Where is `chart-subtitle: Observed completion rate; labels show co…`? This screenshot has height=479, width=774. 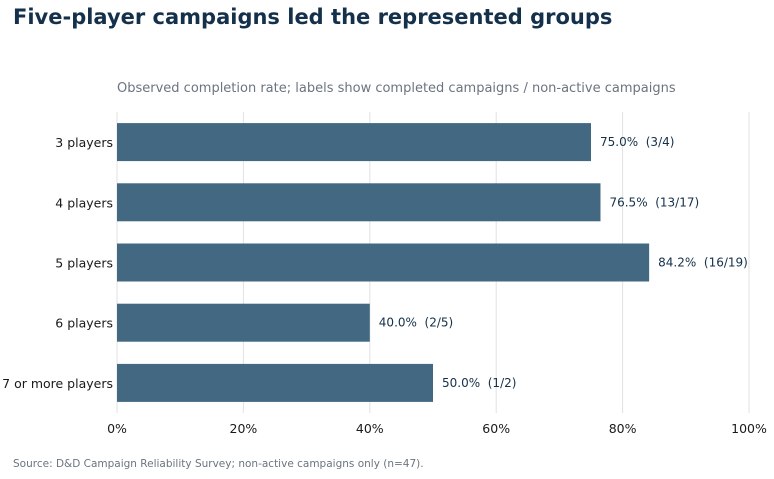
chart-subtitle: Observed completion rate; labels show co… is located at coordinates (396, 88).